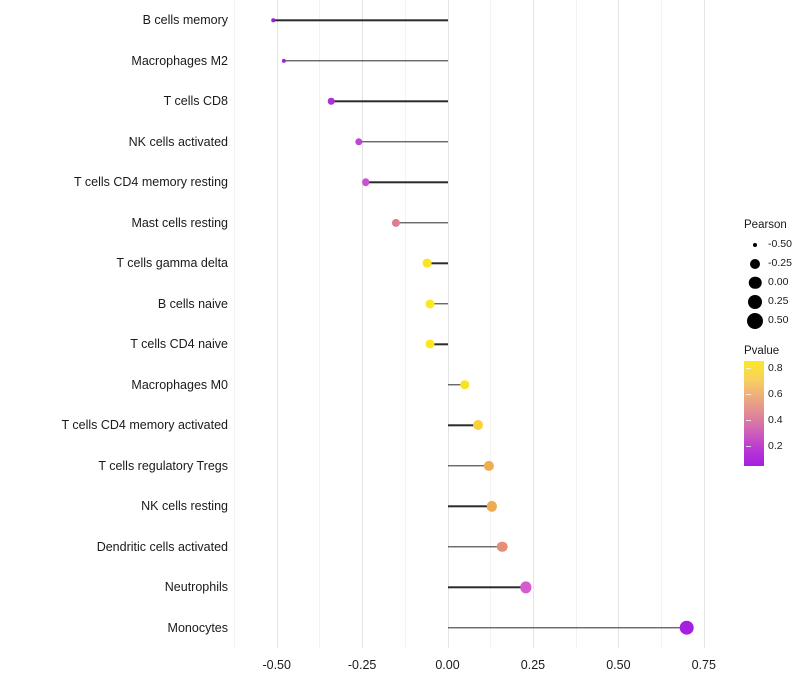 This screenshot has width=800, height=700. Describe the element at coordinates (533, 665) in the screenshot. I see `x-axis-tick-label: 0.25` at that location.